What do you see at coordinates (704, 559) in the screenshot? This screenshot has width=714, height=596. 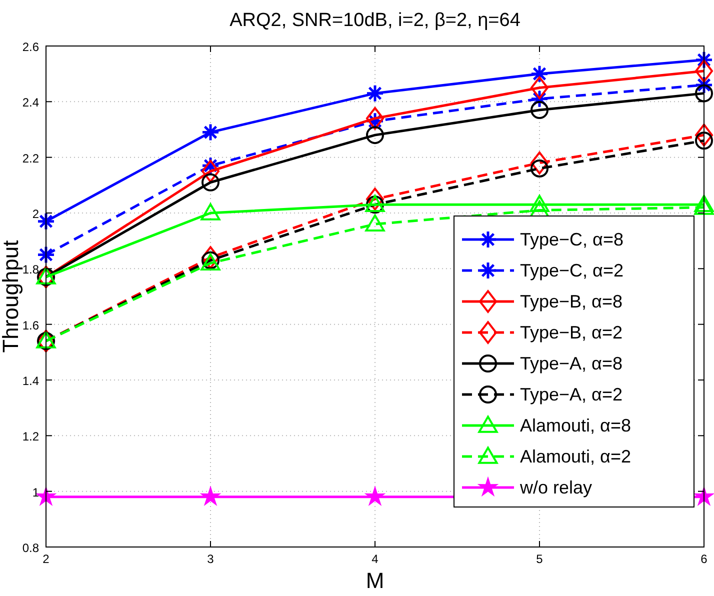 I see `x-tick-label: 6` at bounding box center [704, 559].